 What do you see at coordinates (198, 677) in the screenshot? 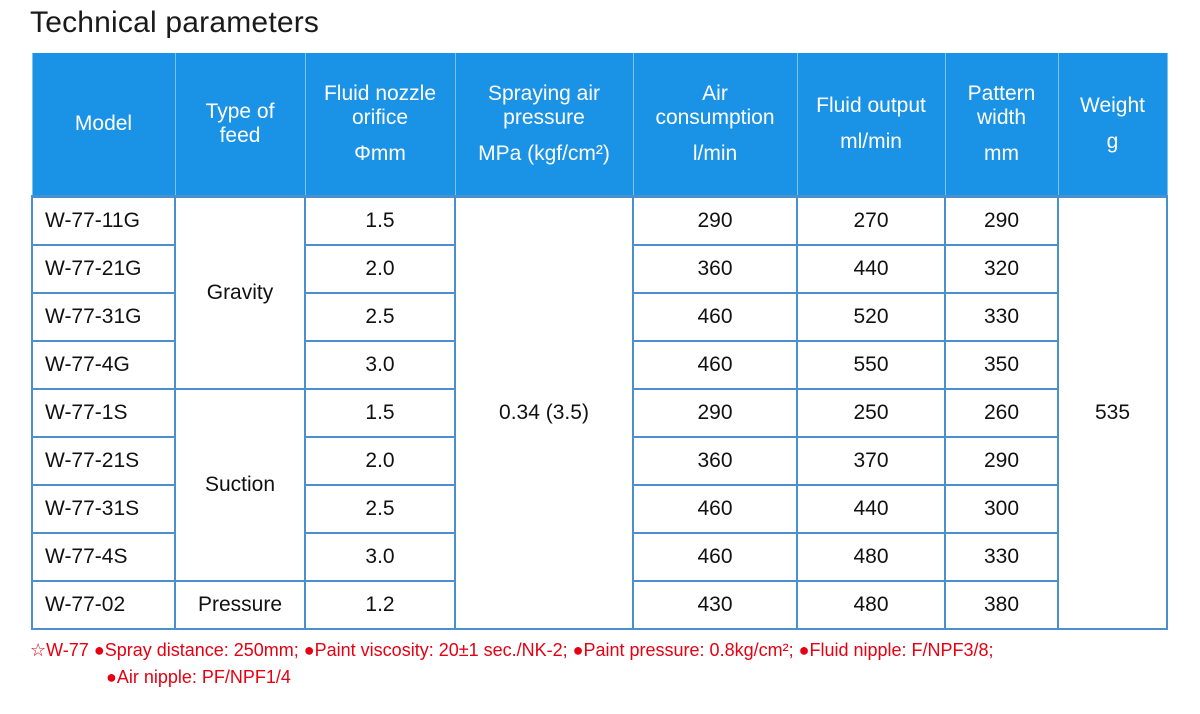
I see `spec-note-line2: ●Air nipple: PF/NPF1/4` at bounding box center [198, 677].